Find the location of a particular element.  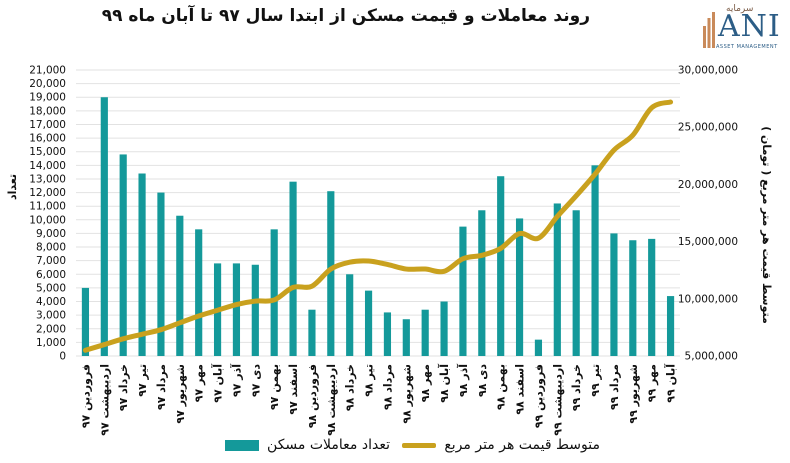

x-tick-label: خرداد ۹۹ is located at coordinates (576, 387).